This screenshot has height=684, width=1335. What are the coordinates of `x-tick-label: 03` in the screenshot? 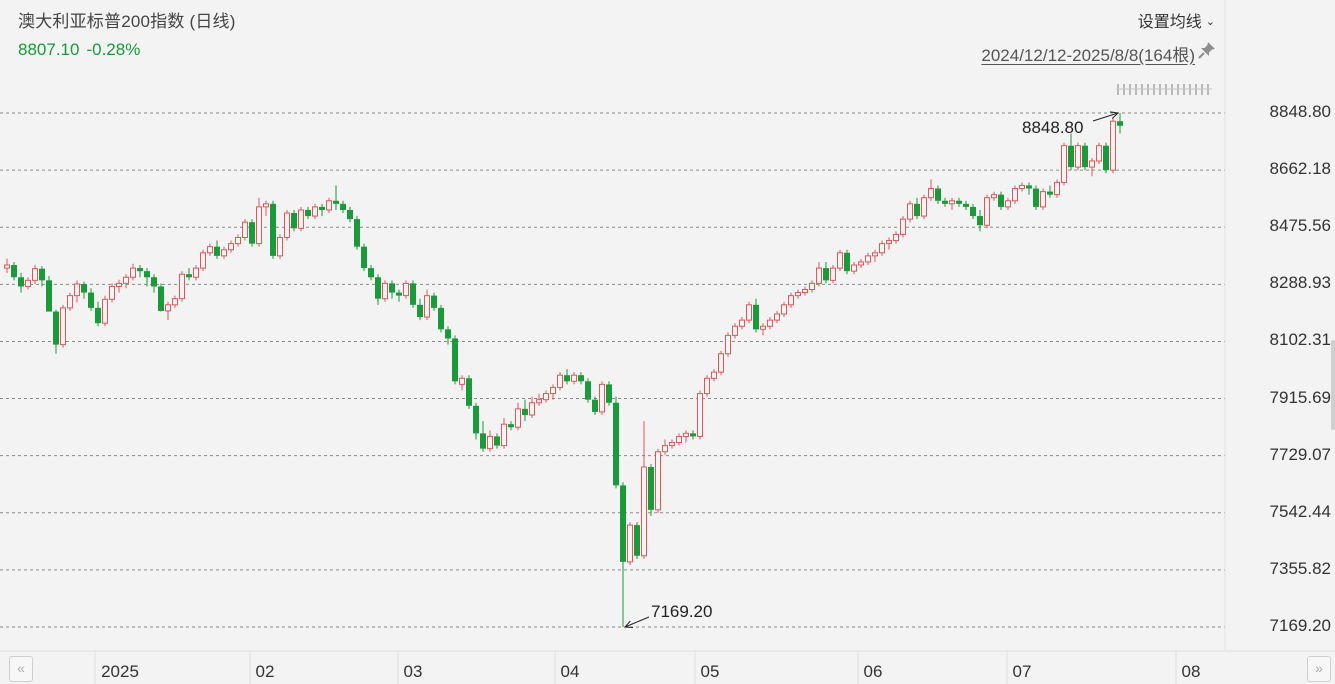 It's located at (413, 671).